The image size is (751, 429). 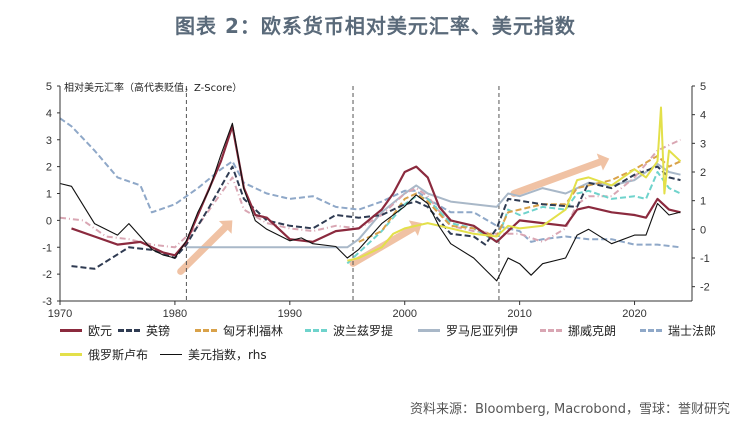 What do you see at coordinates (703, 230) in the screenshot?
I see `right-tick-label: 0` at bounding box center [703, 230].